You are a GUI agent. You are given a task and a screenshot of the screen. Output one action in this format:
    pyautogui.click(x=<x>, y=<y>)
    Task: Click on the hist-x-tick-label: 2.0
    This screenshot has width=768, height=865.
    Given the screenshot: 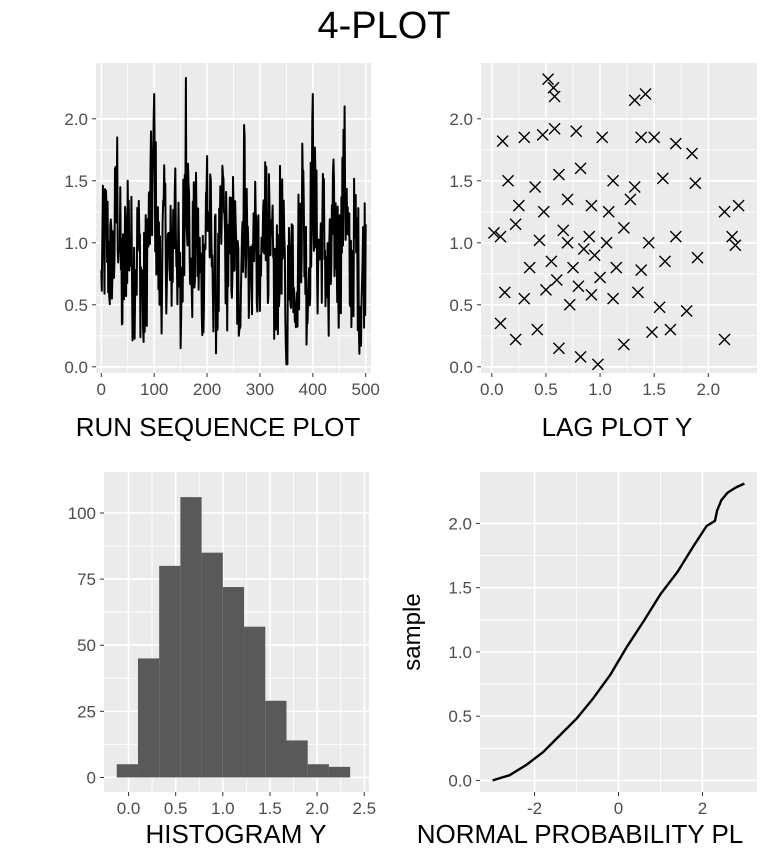 What is the action you would take?
    pyautogui.click(x=317, y=808)
    